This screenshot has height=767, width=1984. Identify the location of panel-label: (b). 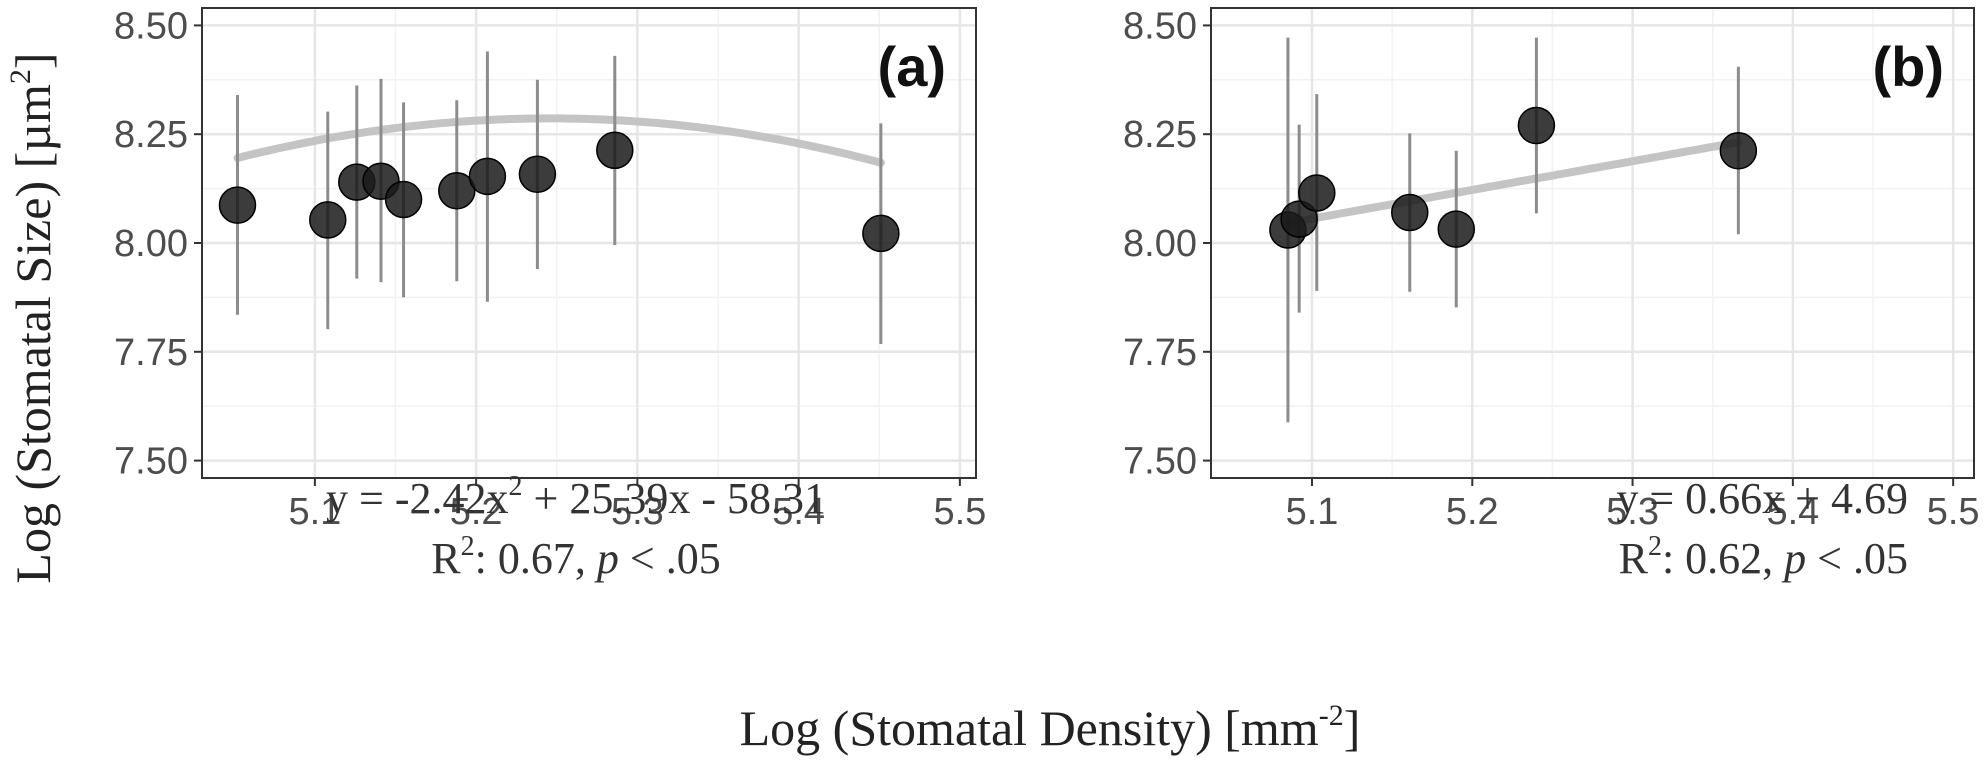
(1908, 66).